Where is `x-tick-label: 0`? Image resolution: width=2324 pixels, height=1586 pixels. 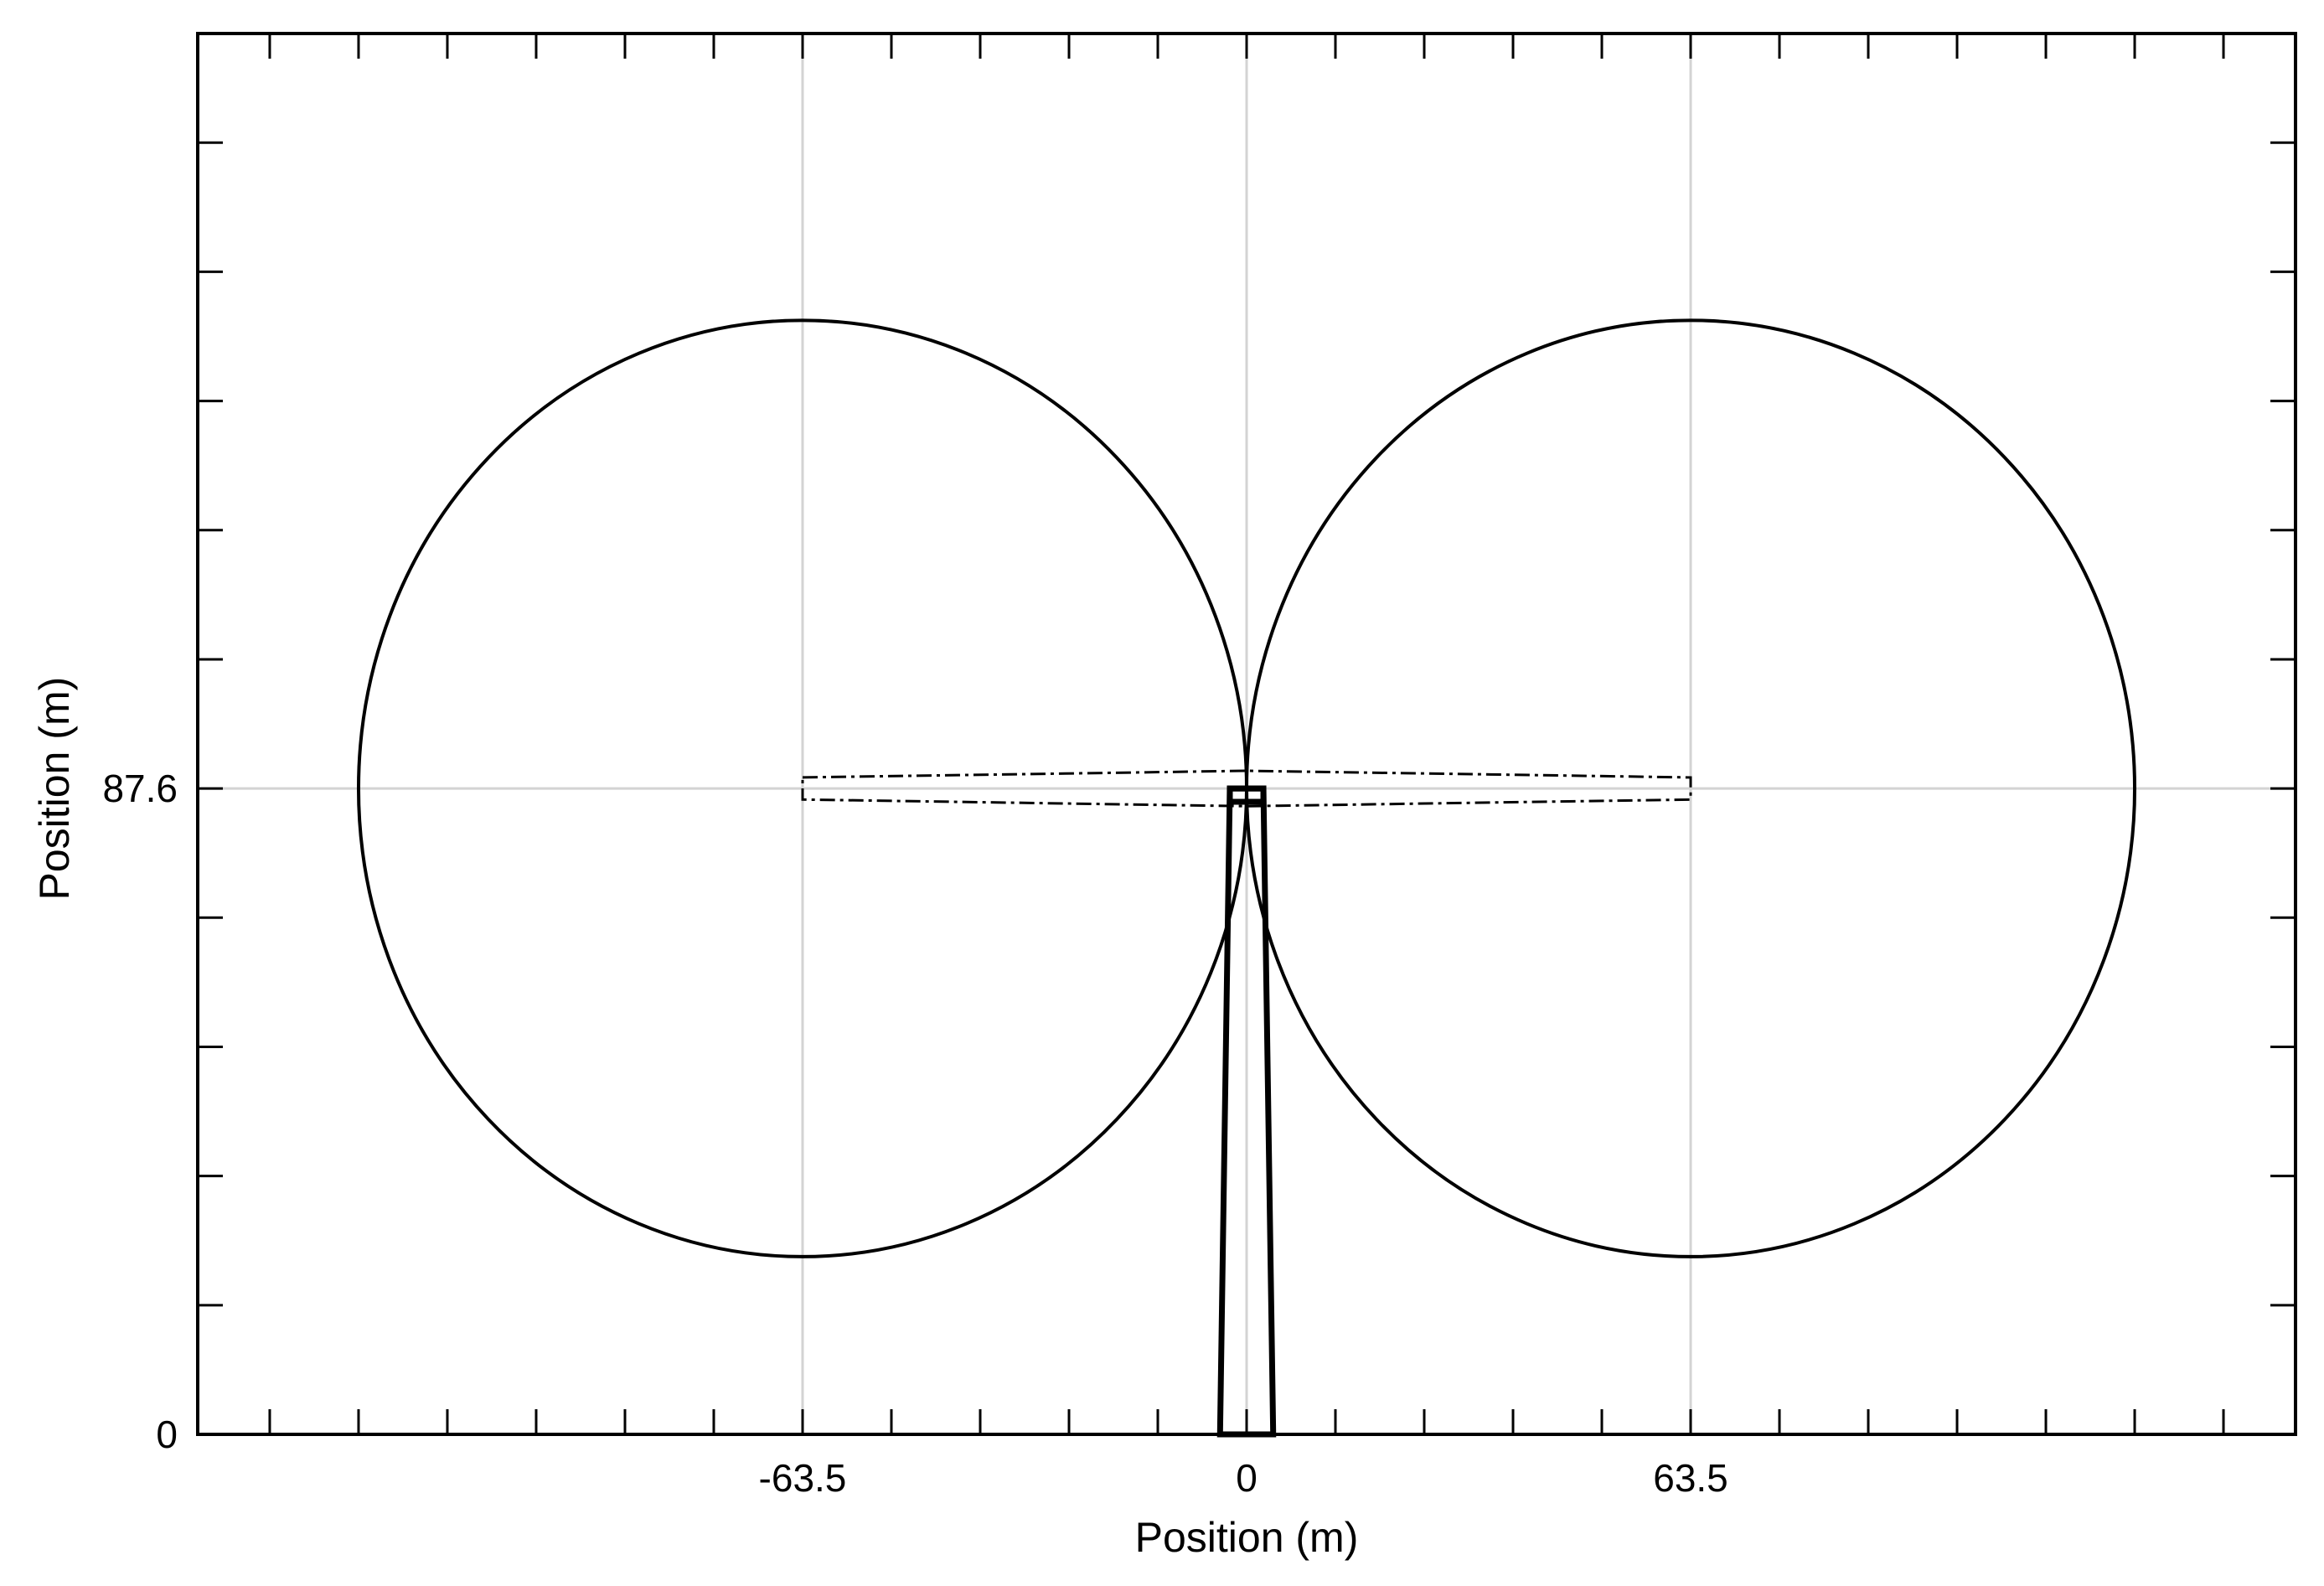
x-tick-label: 0 is located at coordinates (1247, 1478).